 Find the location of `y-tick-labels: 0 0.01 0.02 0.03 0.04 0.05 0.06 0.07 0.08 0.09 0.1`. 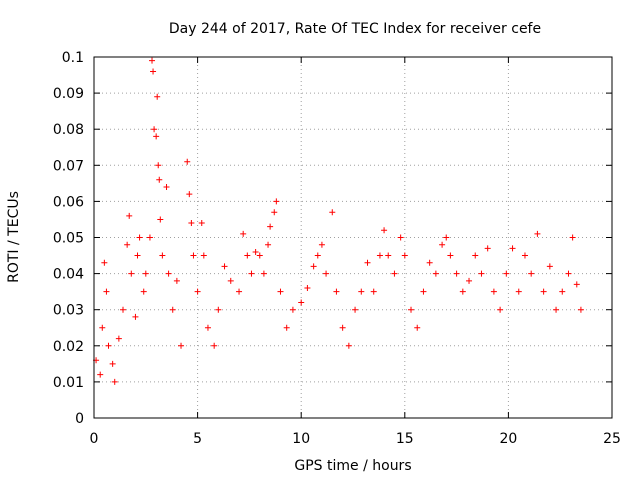

y-tick-labels: 0 0.01 0.02 0.03 0.04 0.05 0.06 0.07 0.08 0.09 0.1 is located at coordinates (68, 238).